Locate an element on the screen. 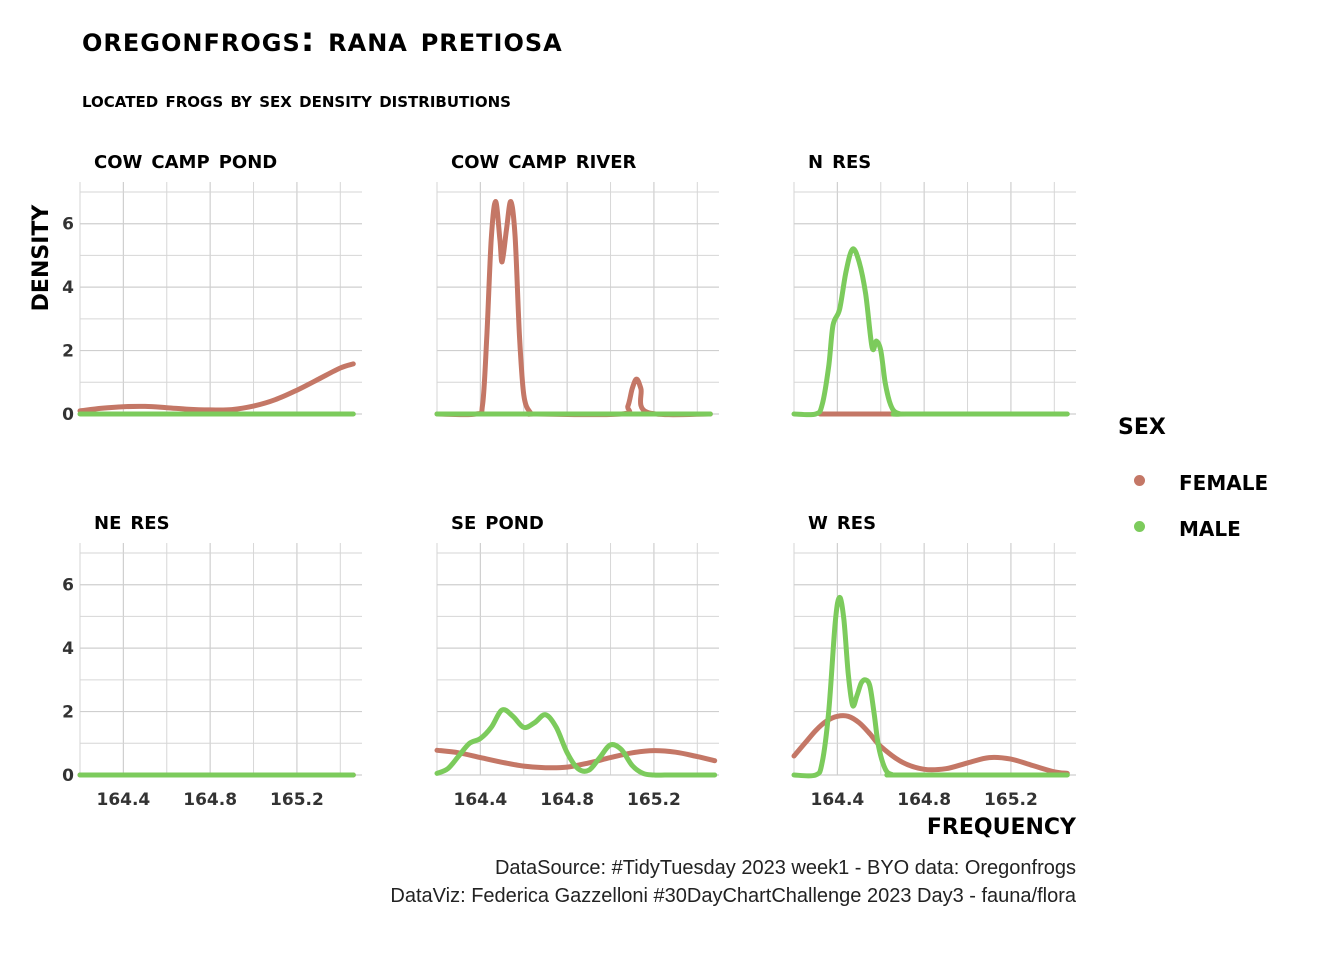 The height and width of the screenshot is (960, 1344). facet-panel: cow camp pond 0 2 4 6 is located at coordinates (212, 285).